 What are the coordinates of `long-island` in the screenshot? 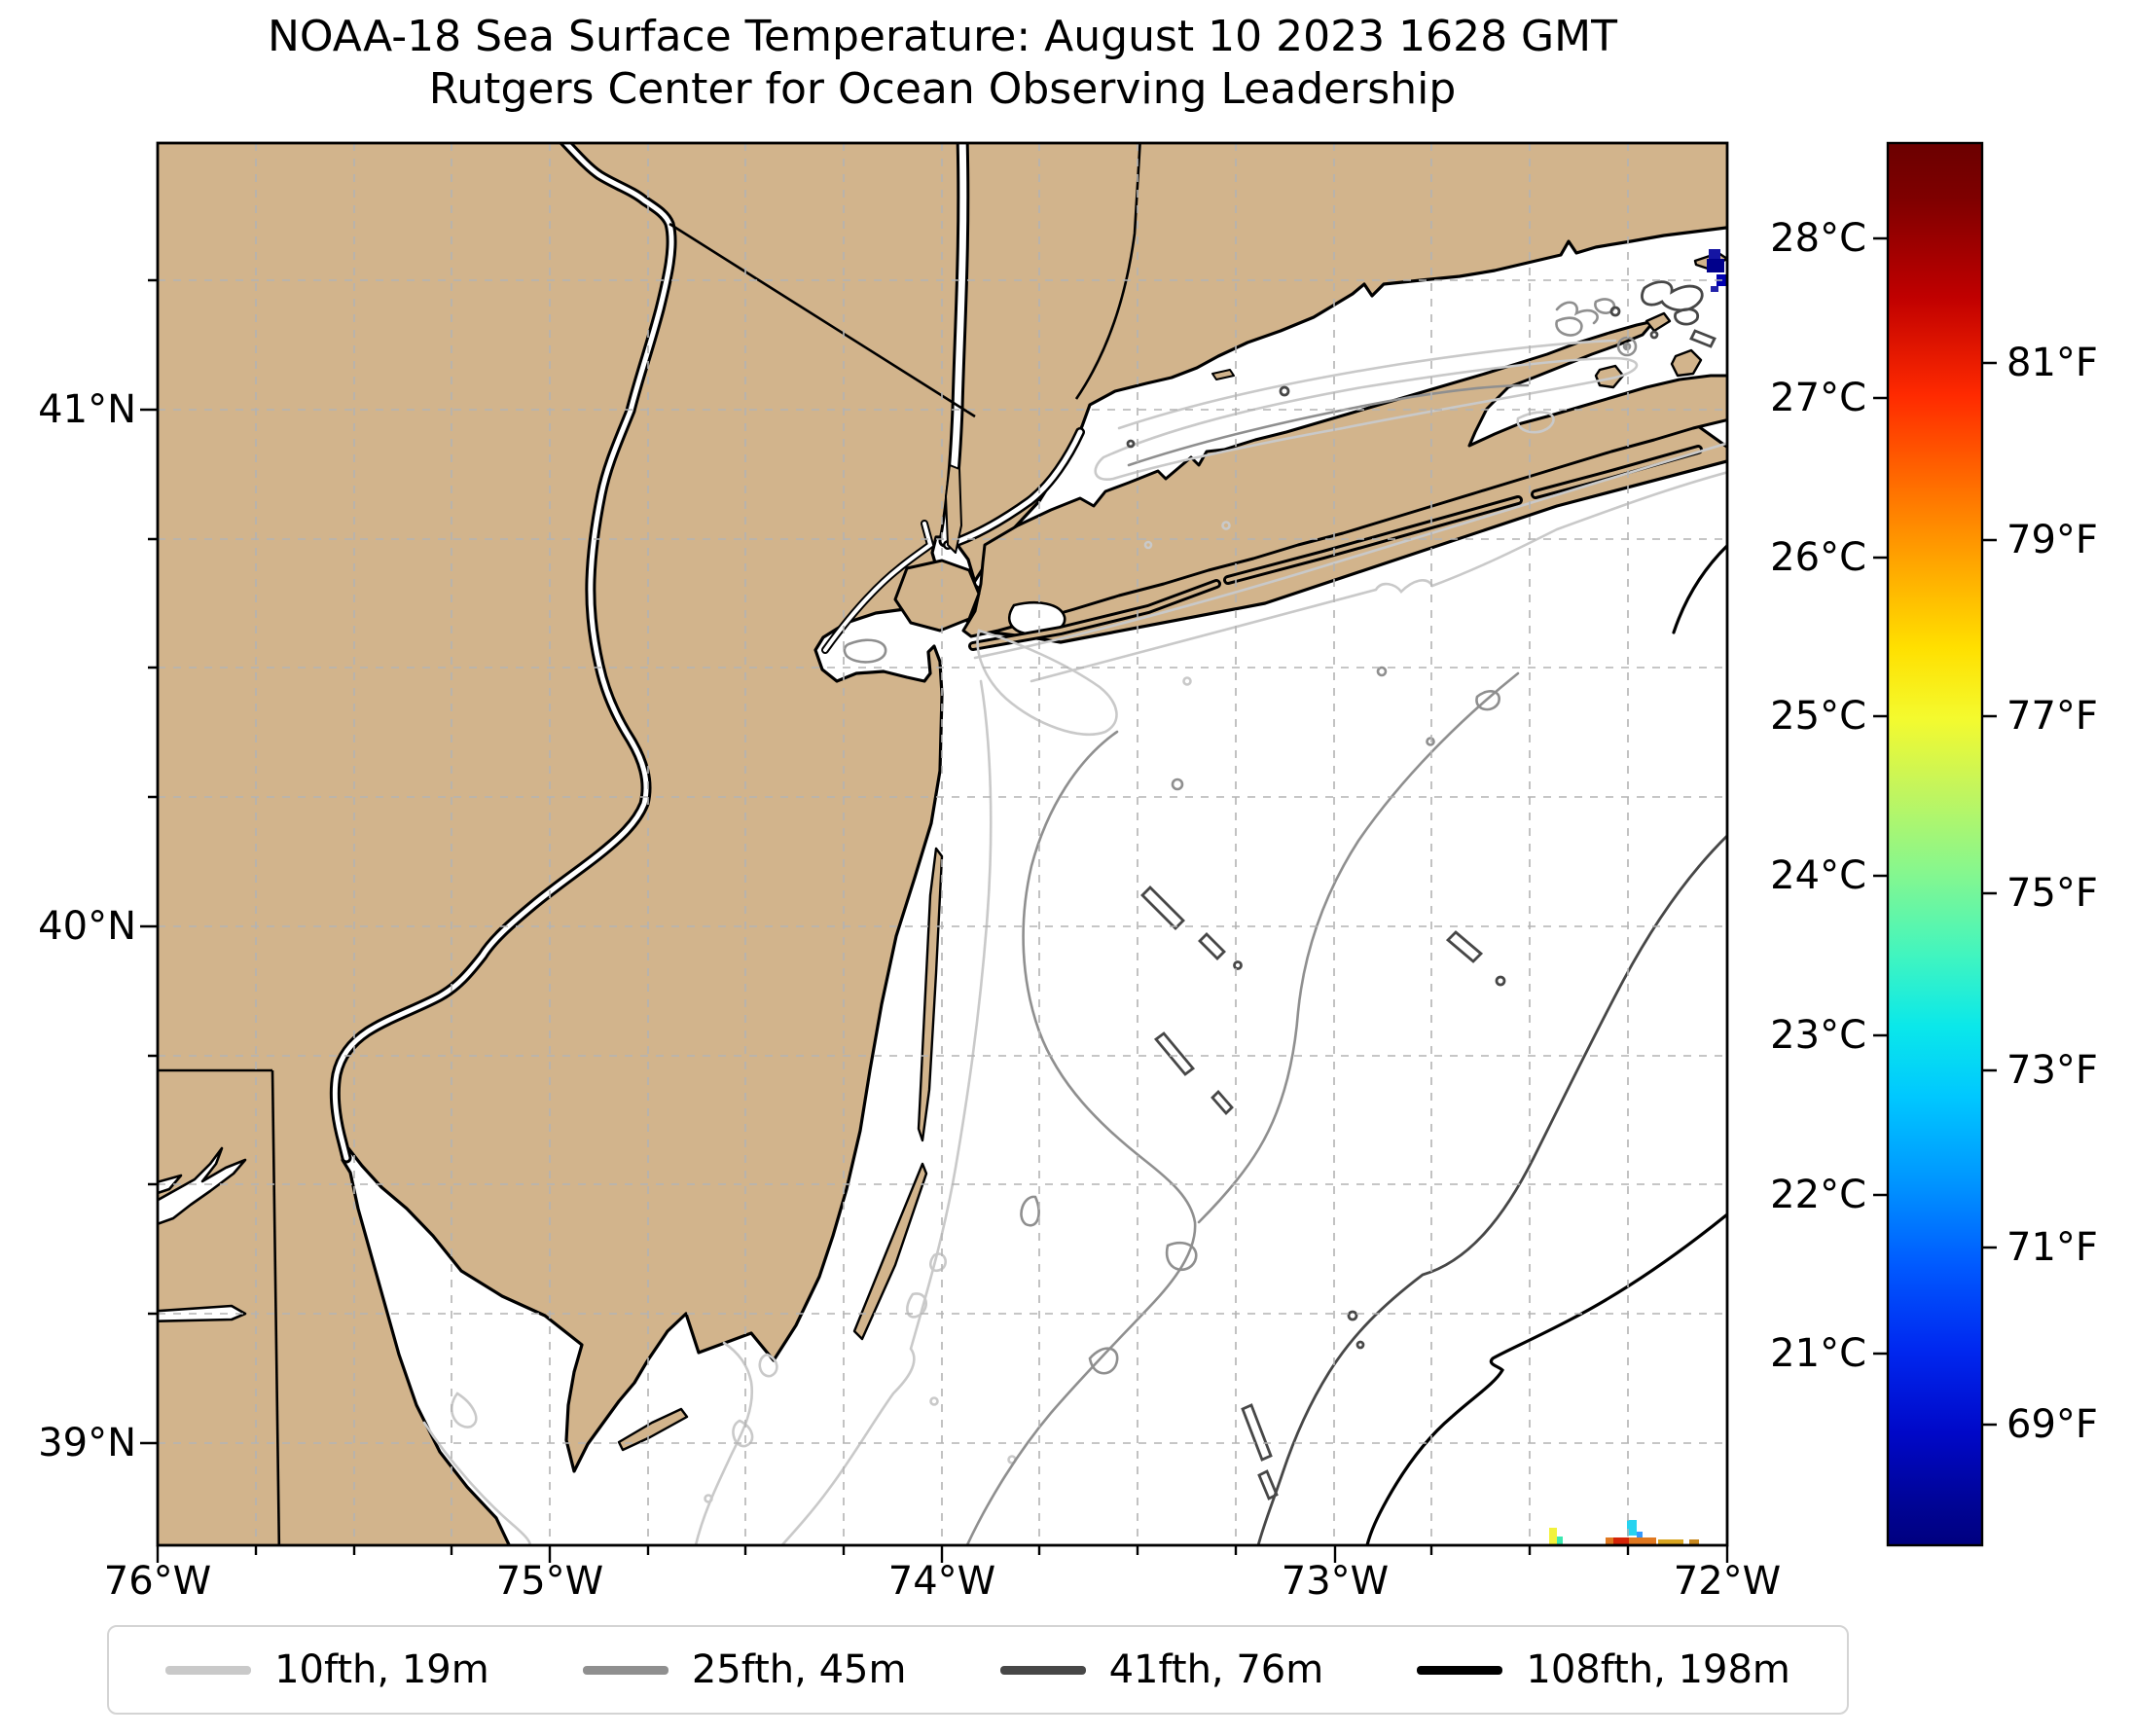 It's located at (1344, 479).